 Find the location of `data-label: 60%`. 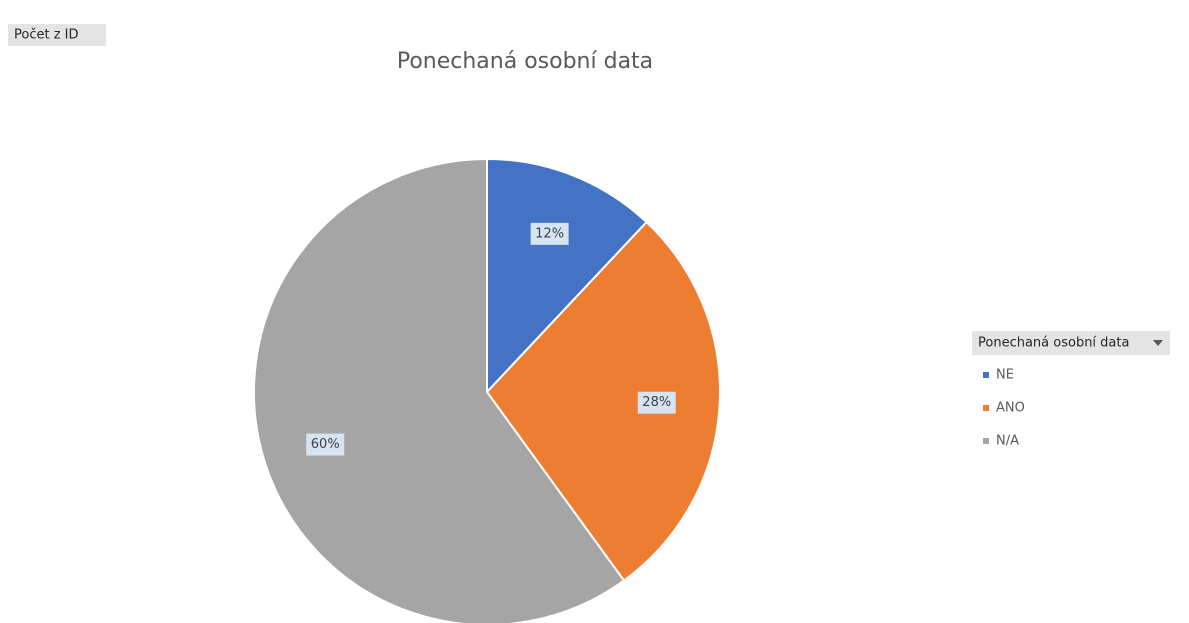

data-label: 60% is located at coordinates (325, 444).